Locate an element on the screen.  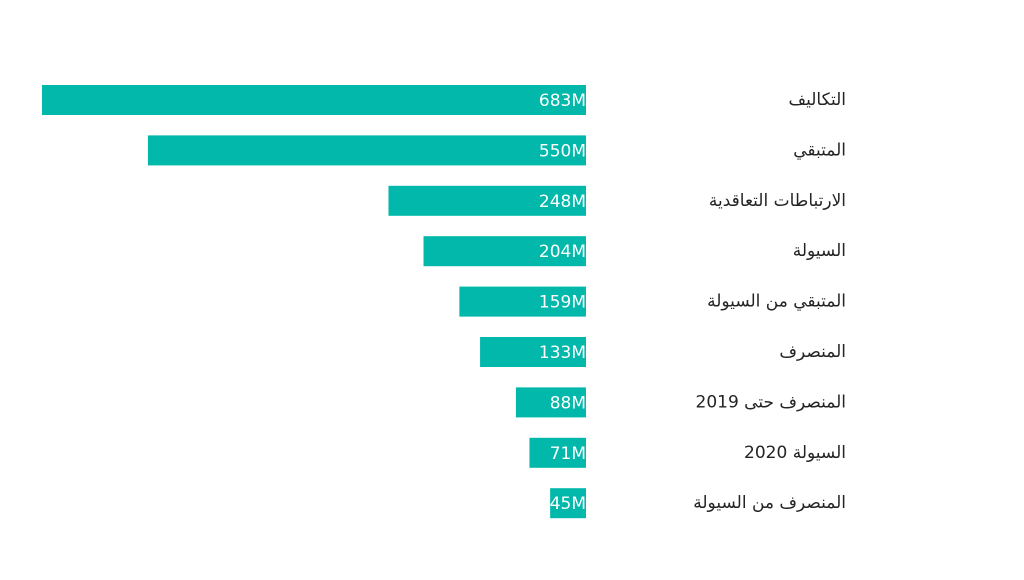
value-label: 45M is located at coordinates (568, 504).